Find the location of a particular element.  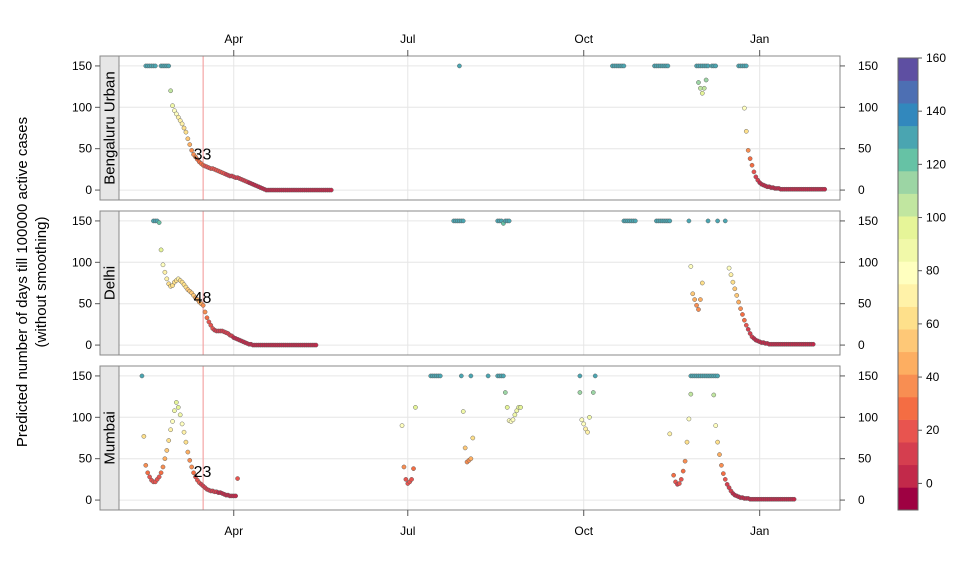

x-tick-label-bottom: Jul is located at coordinates (407, 531).